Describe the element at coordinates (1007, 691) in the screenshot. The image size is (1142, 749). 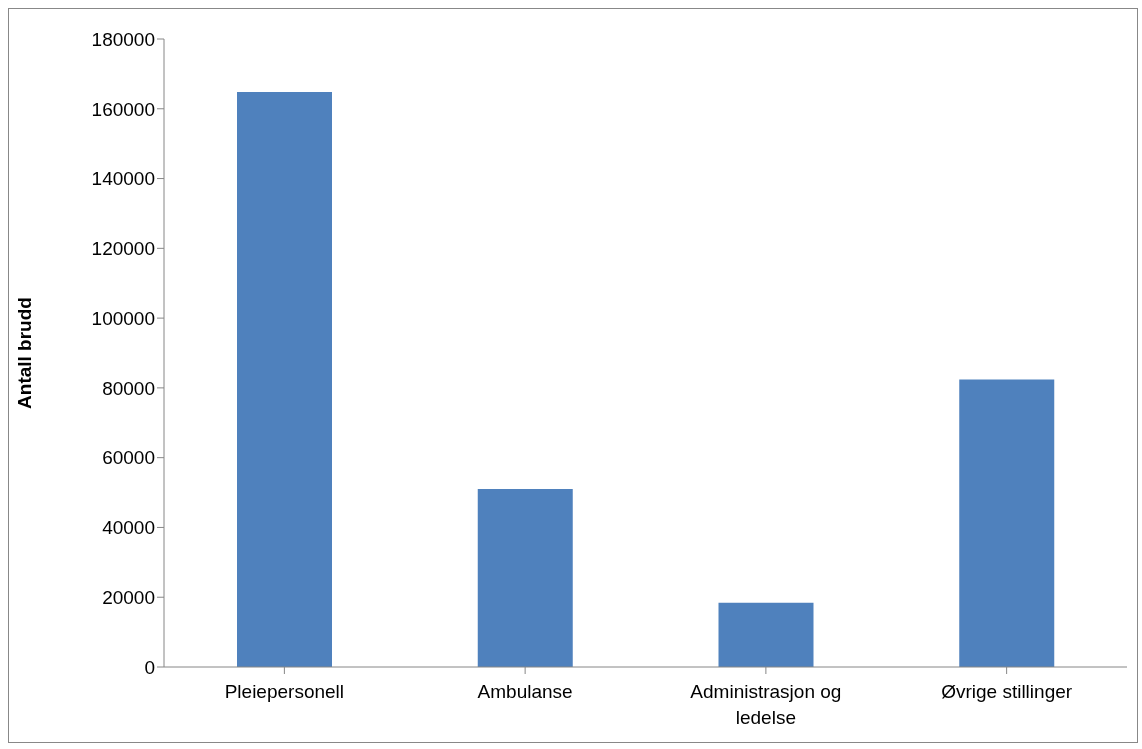
I see `x-tick-label: Øvrige stillinger` at that location.